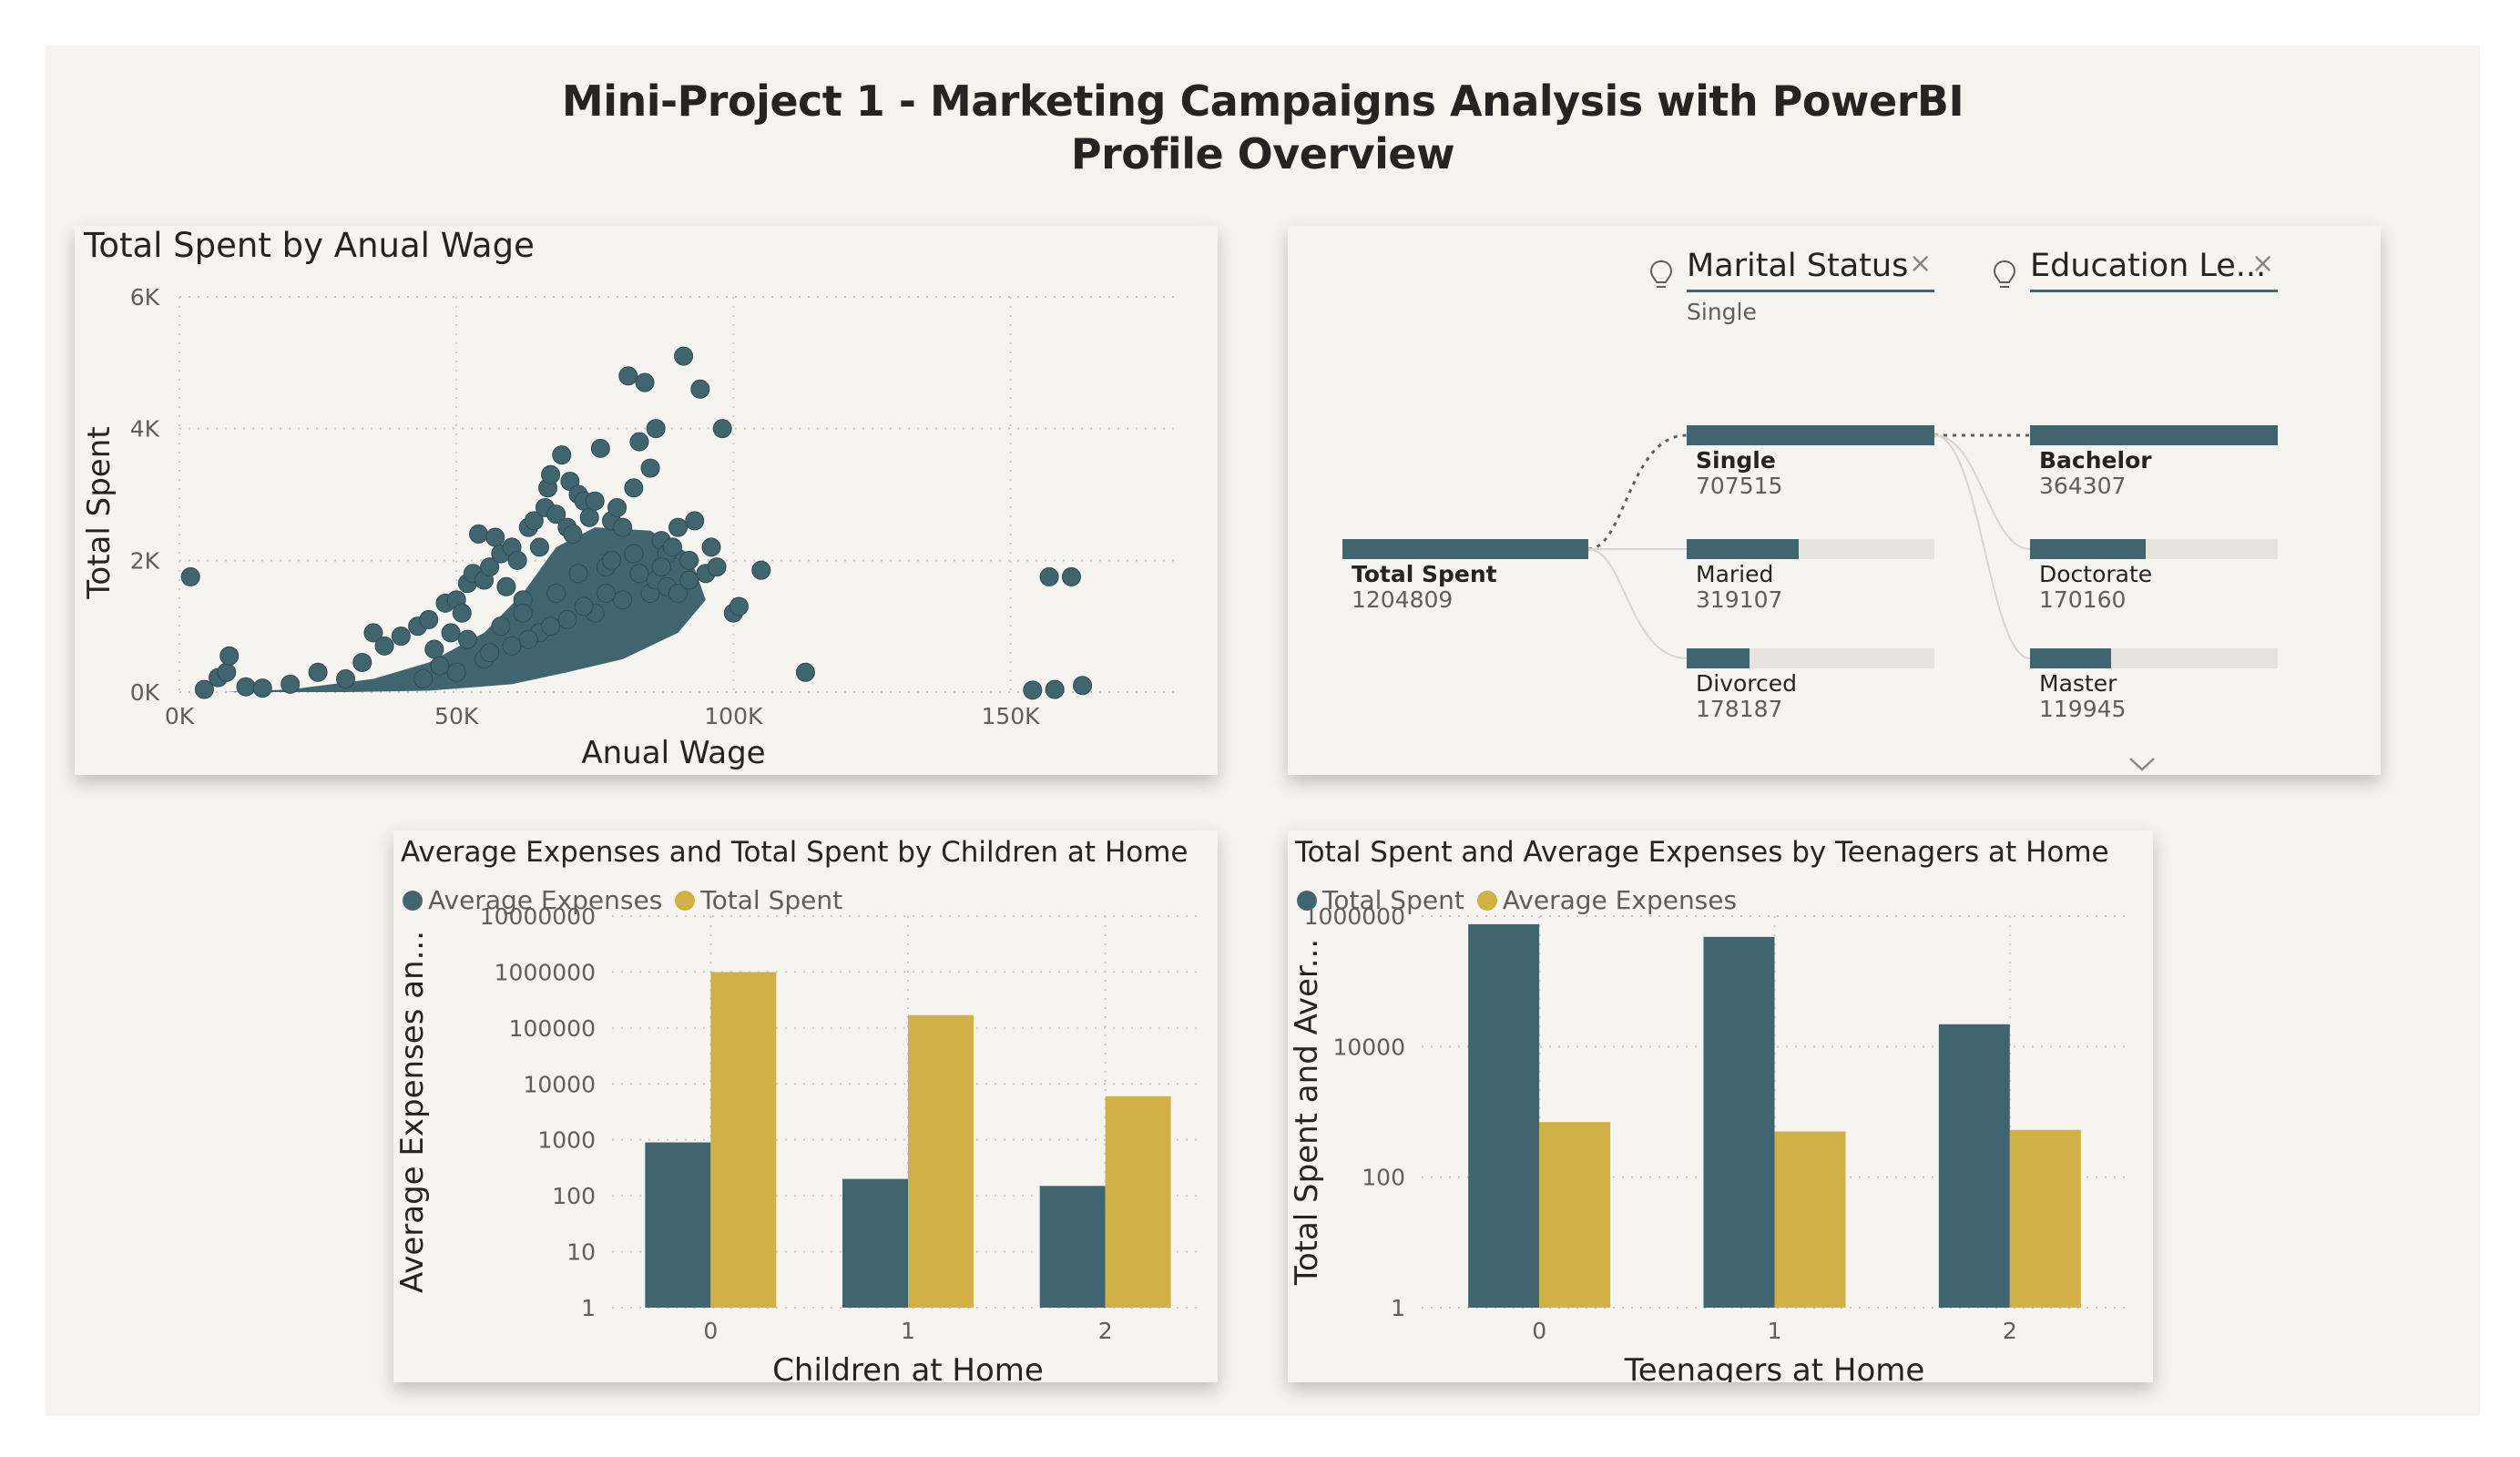 The height and width of the screenshot is (1457, 2520). What do you see at coordinates (1743, 549) in the screenshot?
I see `node-bar-maried` at bounding box center [1743, 549].